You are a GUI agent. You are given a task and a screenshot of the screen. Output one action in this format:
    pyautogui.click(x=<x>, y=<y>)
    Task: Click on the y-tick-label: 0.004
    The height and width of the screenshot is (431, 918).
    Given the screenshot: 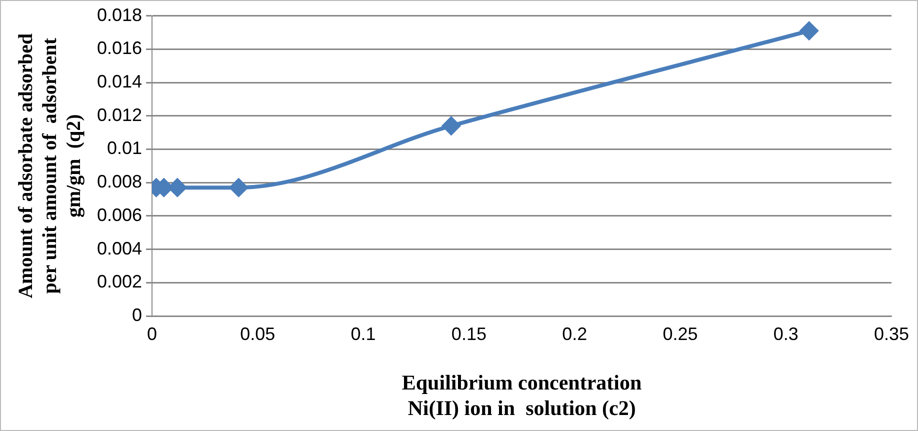 What is the action you would take?
    pyautogui.click(x=119, y=248)
    